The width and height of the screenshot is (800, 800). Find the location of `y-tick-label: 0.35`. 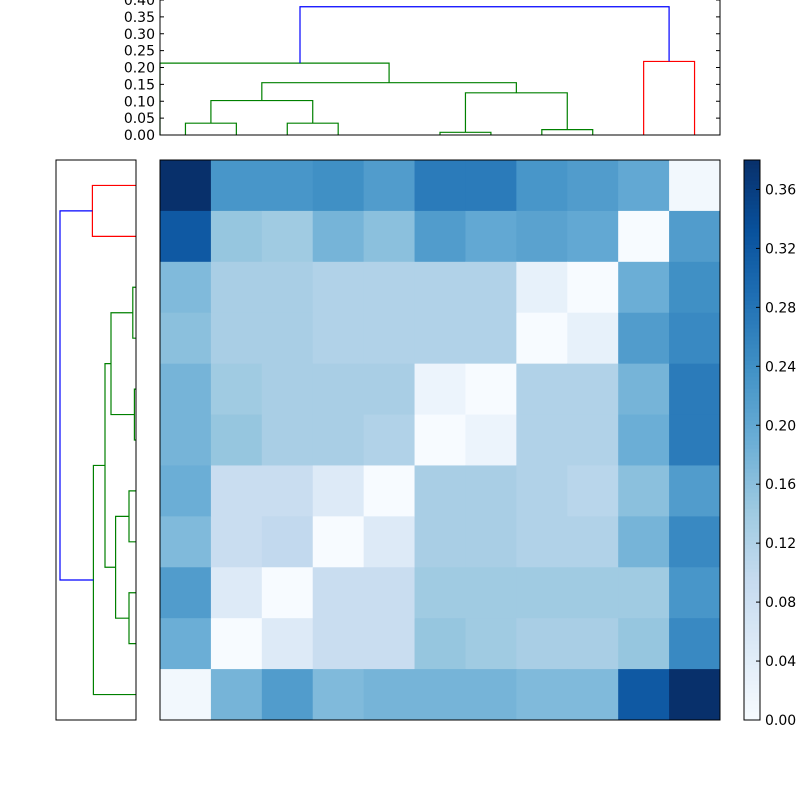

y-tick-label: 0.35 is located at coordinates (139, 18).